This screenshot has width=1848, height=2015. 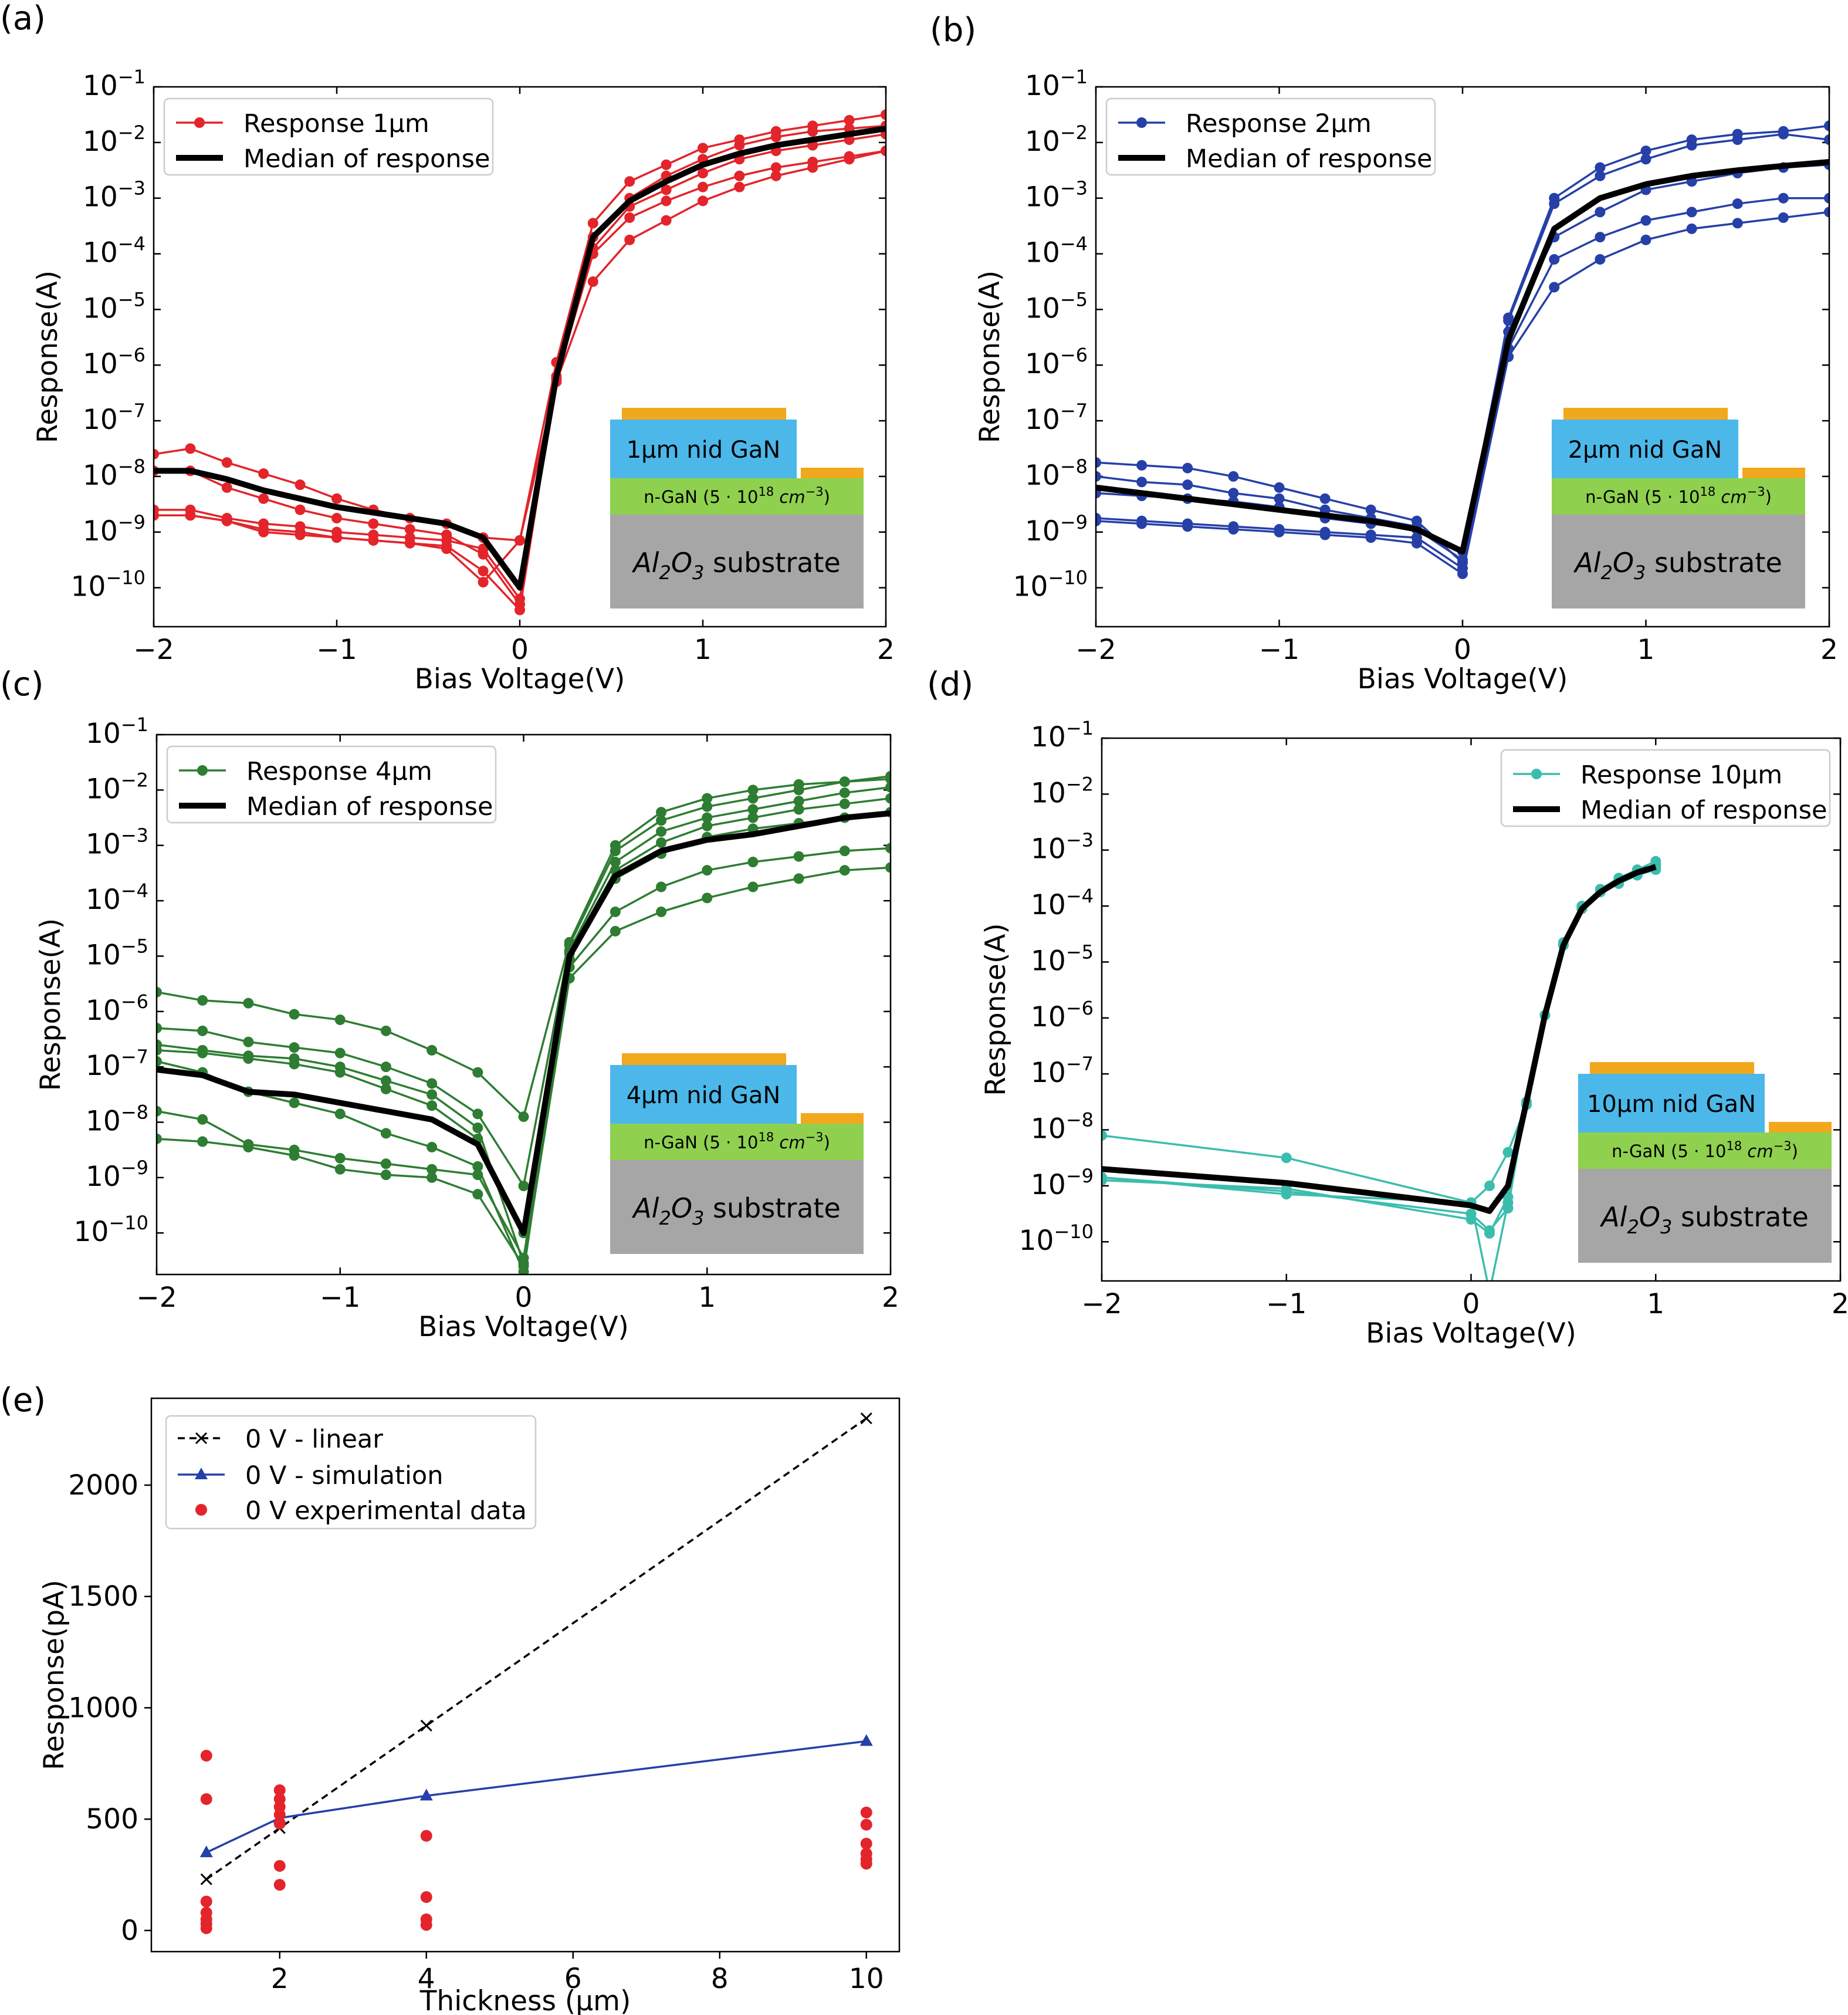 What do you see at coordinates (525, 2000) in the screenshot?
I see `x-axis-label: Thickness (μm)` at bounding box center [525, 2000].